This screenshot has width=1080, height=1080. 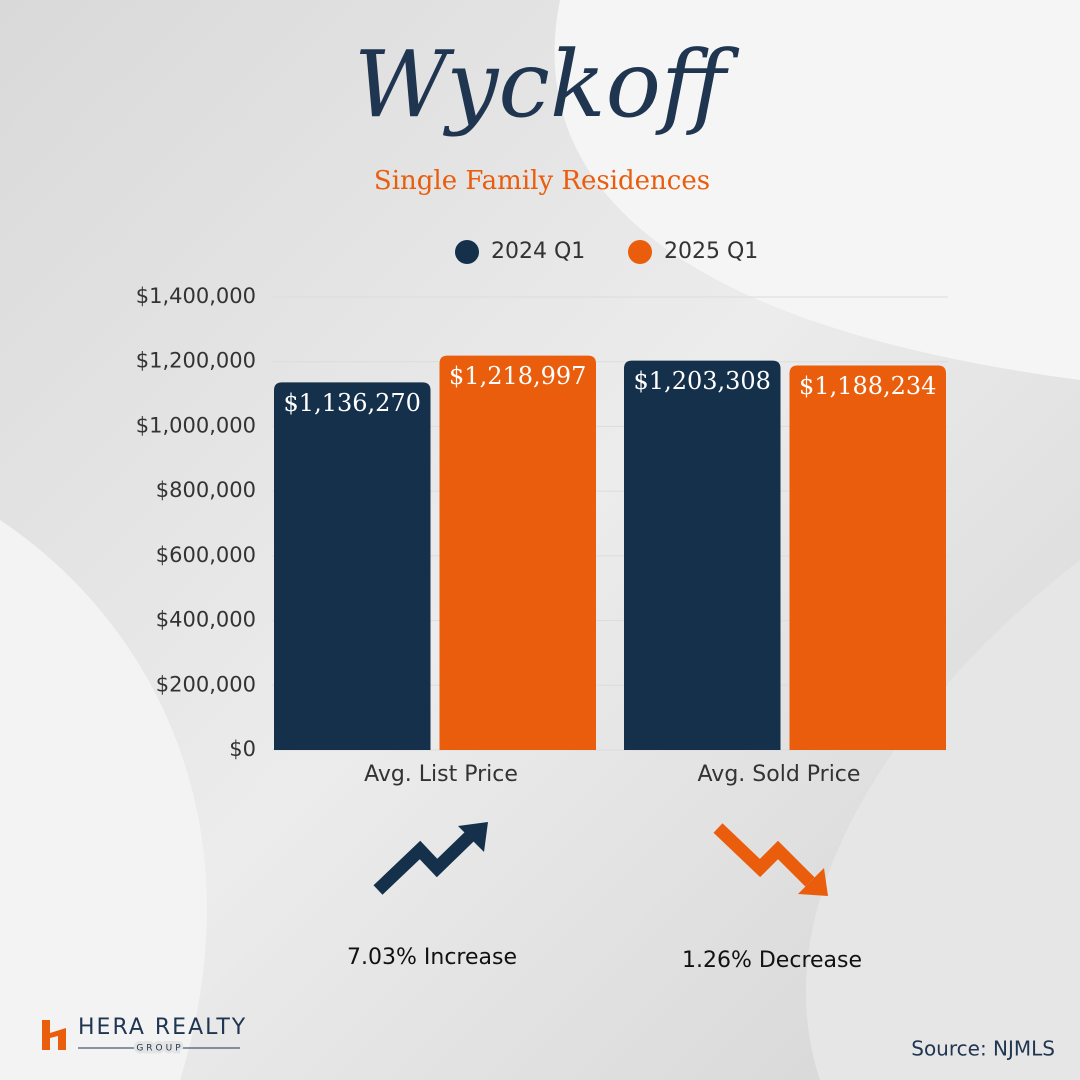 What do you see at coordinates (772, 960) in the screenshot?
I see `annotation: 1.26% Decrease` at bounding box center [772, 960].